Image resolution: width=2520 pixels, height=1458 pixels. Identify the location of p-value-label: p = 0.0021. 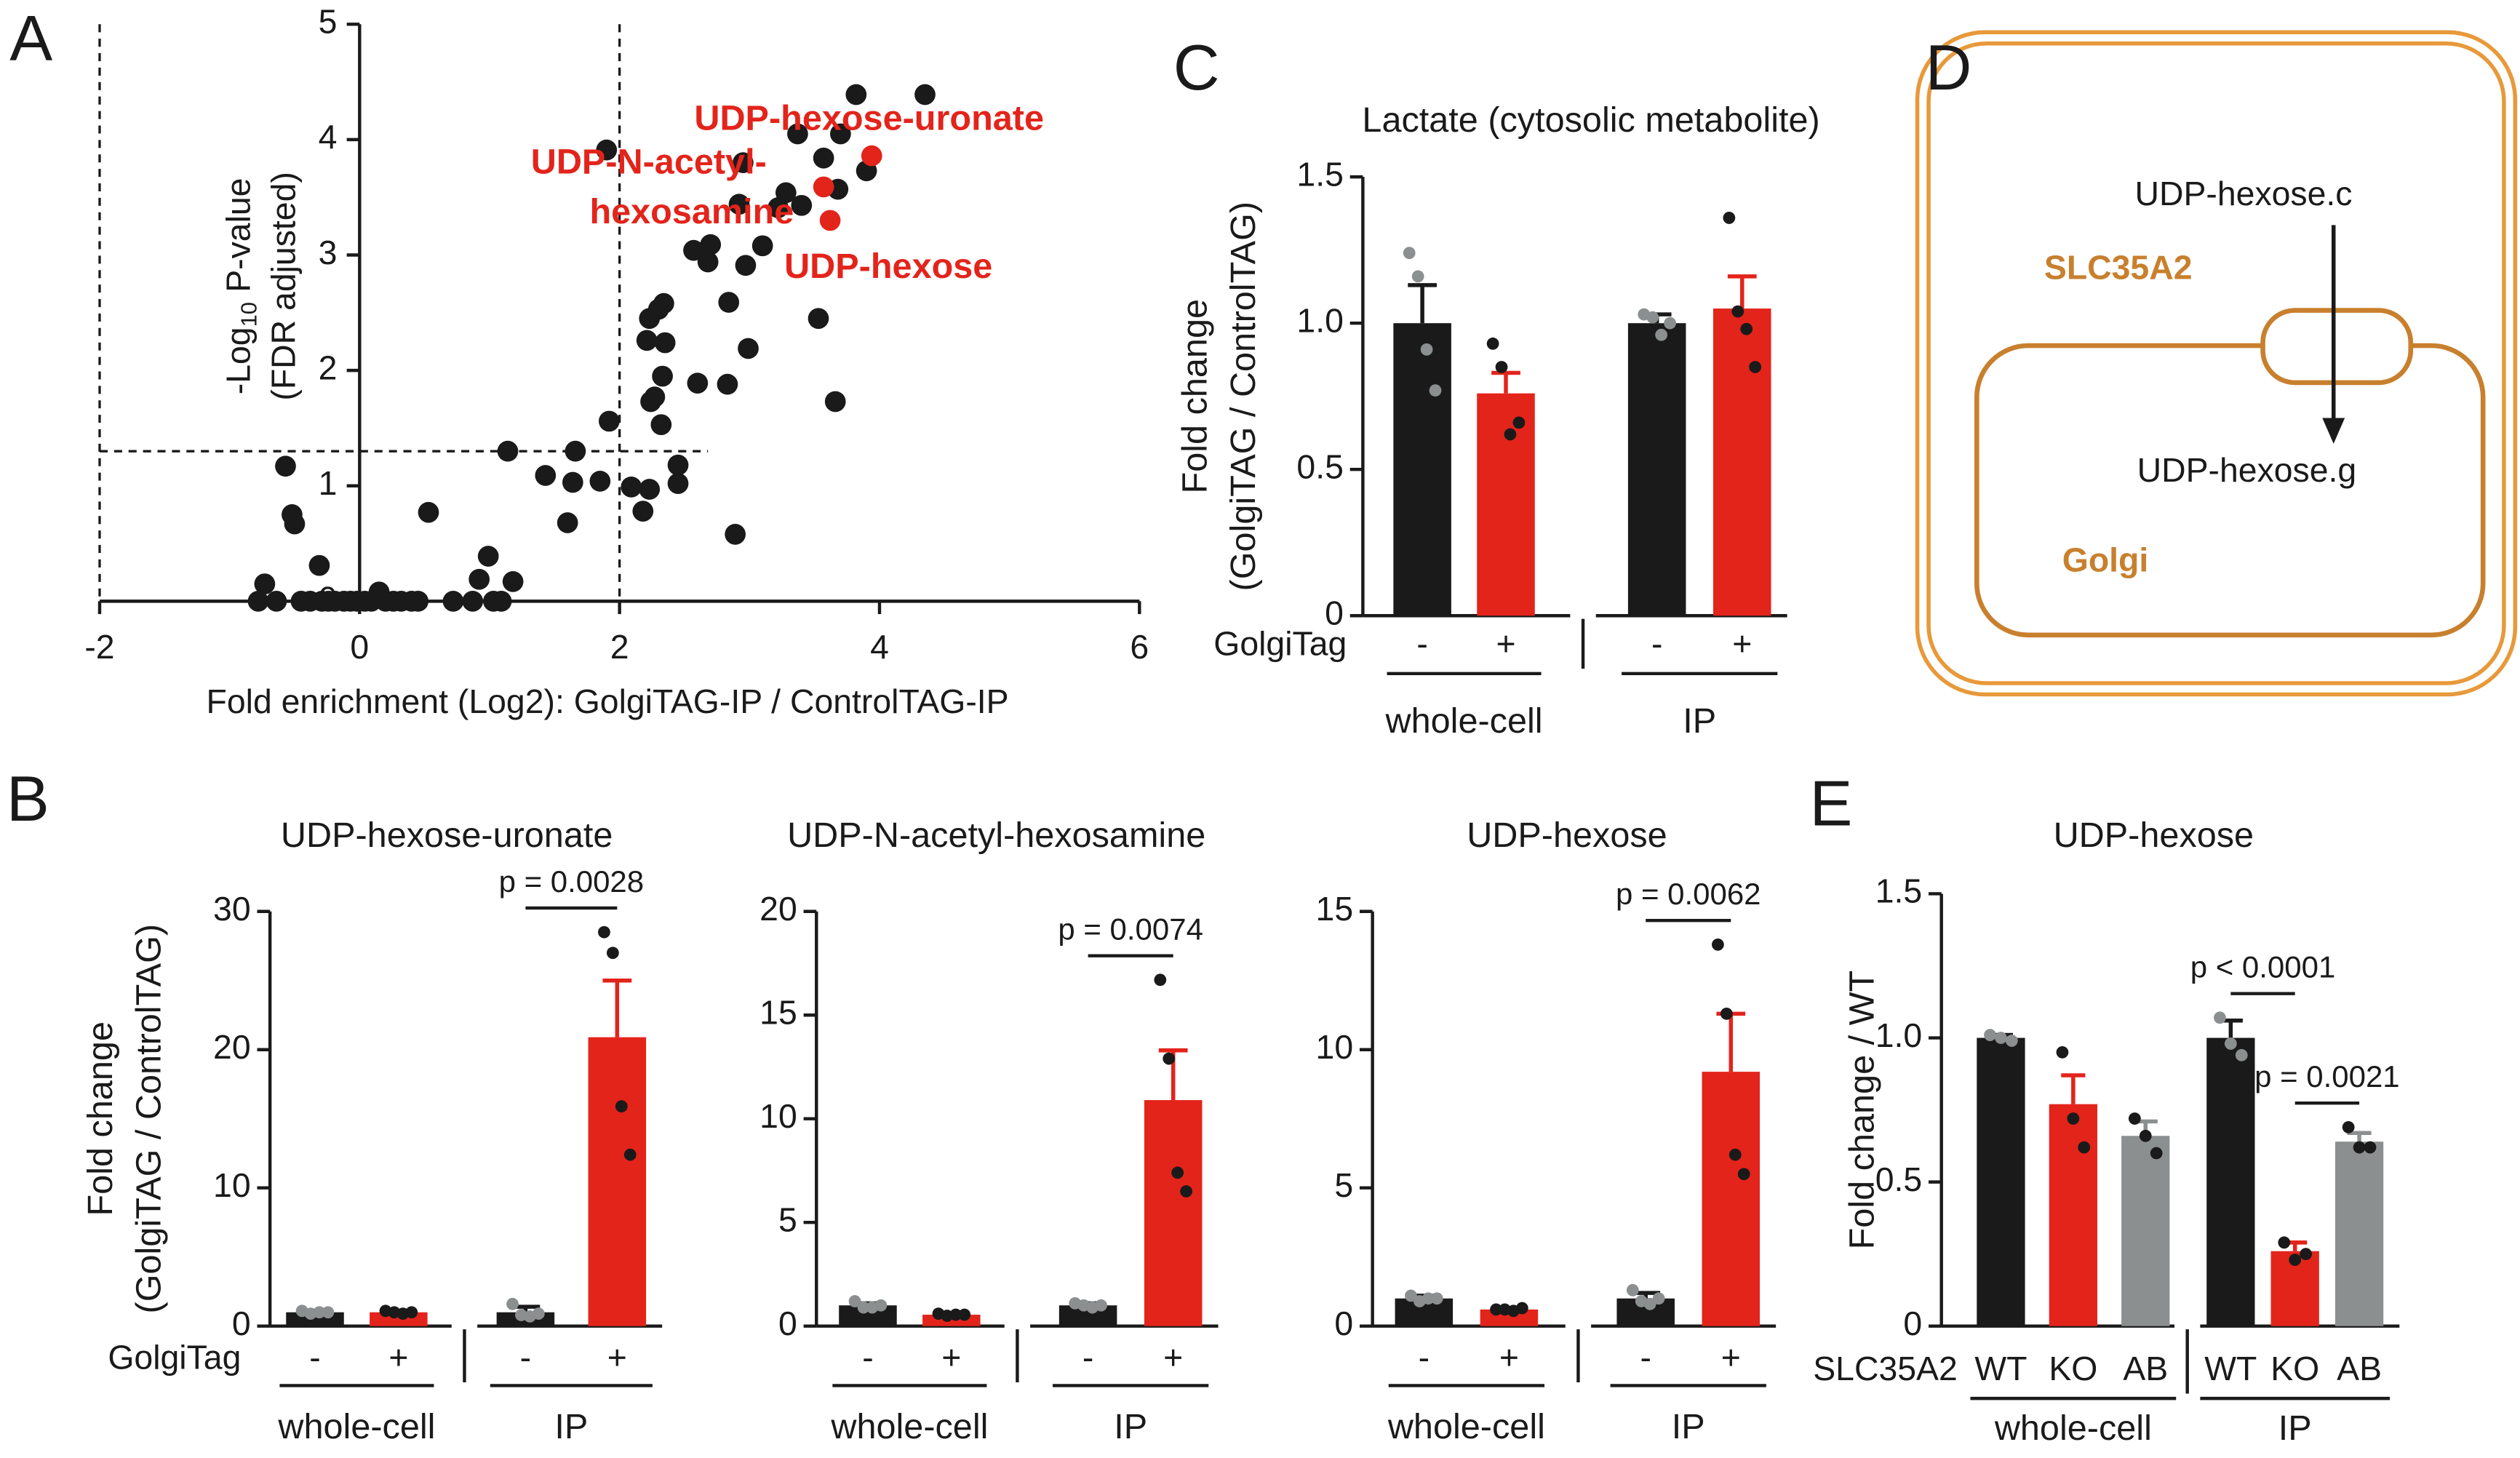
(2327, 1076).